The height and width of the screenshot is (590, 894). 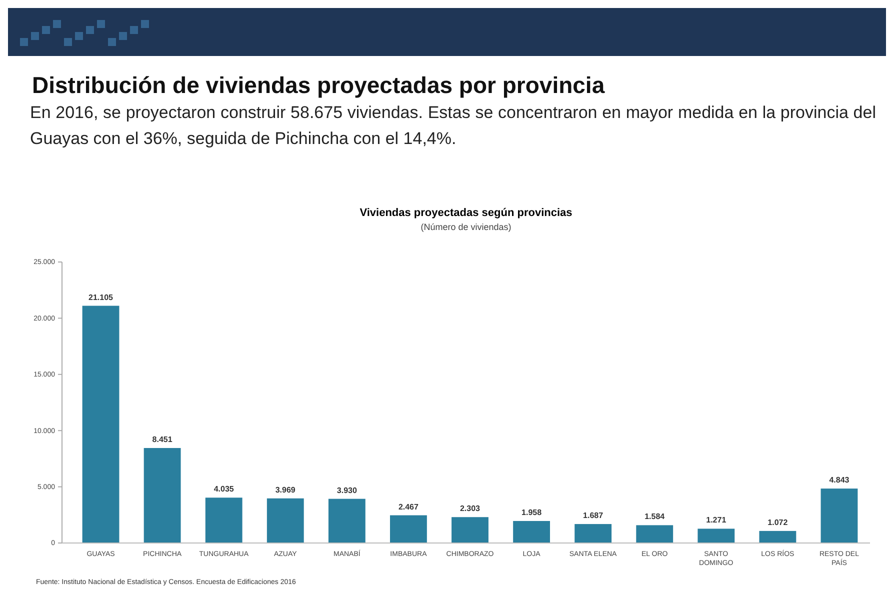 What do you see at coordinates (470, 509) in the screenshot?
I see `data-label: 2.303` at bounding box center [470, 509].